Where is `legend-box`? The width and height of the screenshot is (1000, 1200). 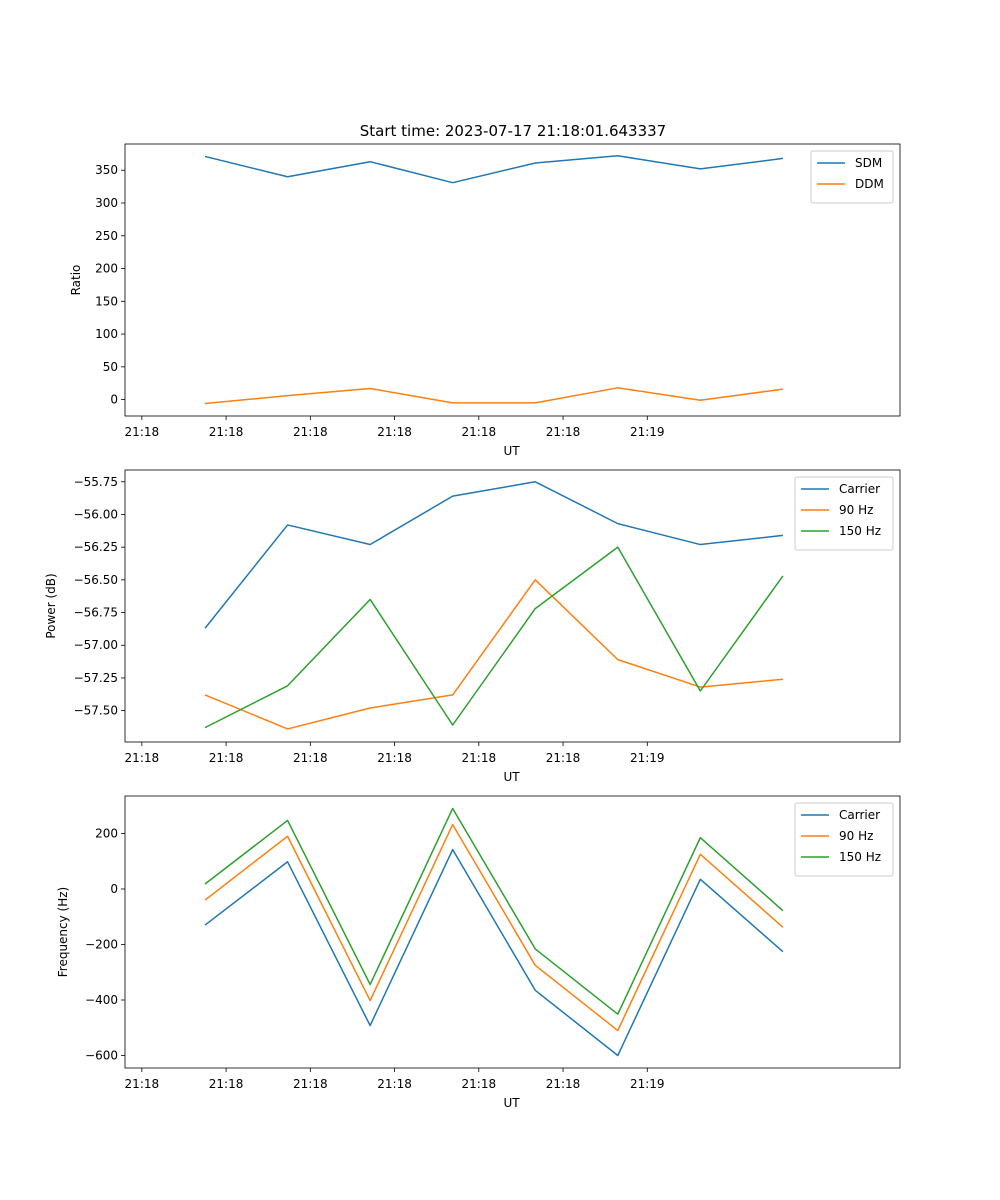
legend-box is located at coordinates (852, 177).